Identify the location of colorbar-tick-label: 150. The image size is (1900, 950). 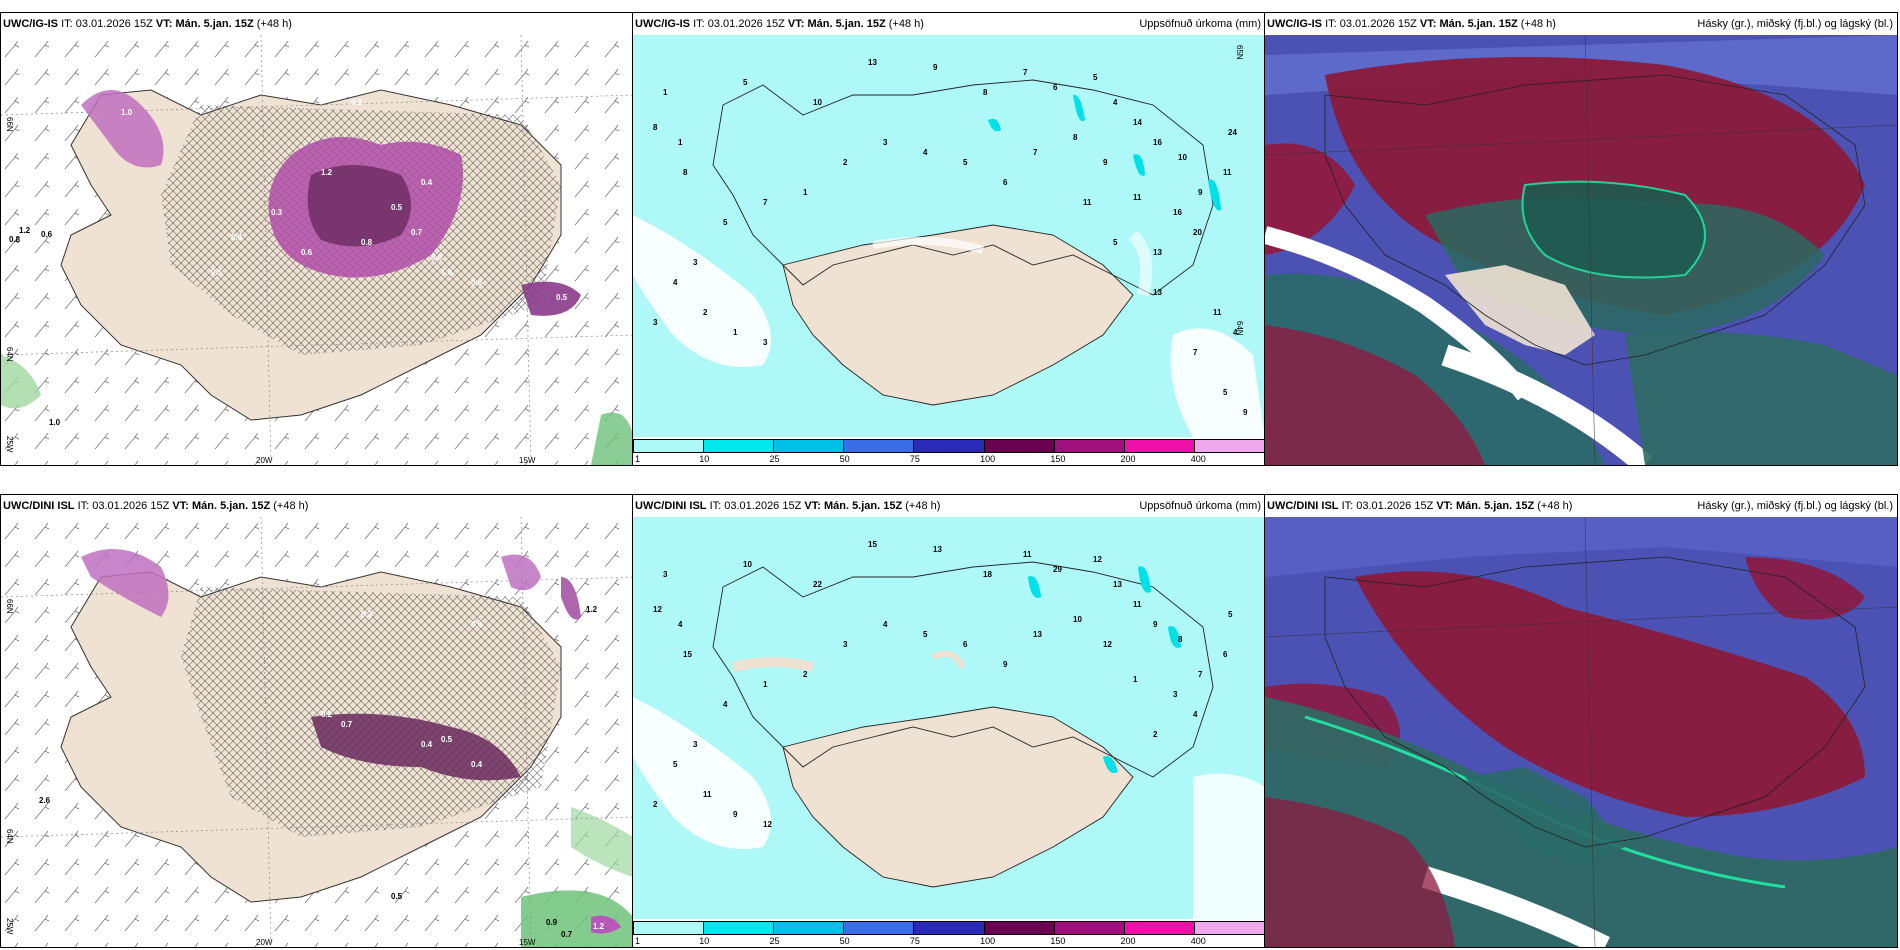
(1058, 459).